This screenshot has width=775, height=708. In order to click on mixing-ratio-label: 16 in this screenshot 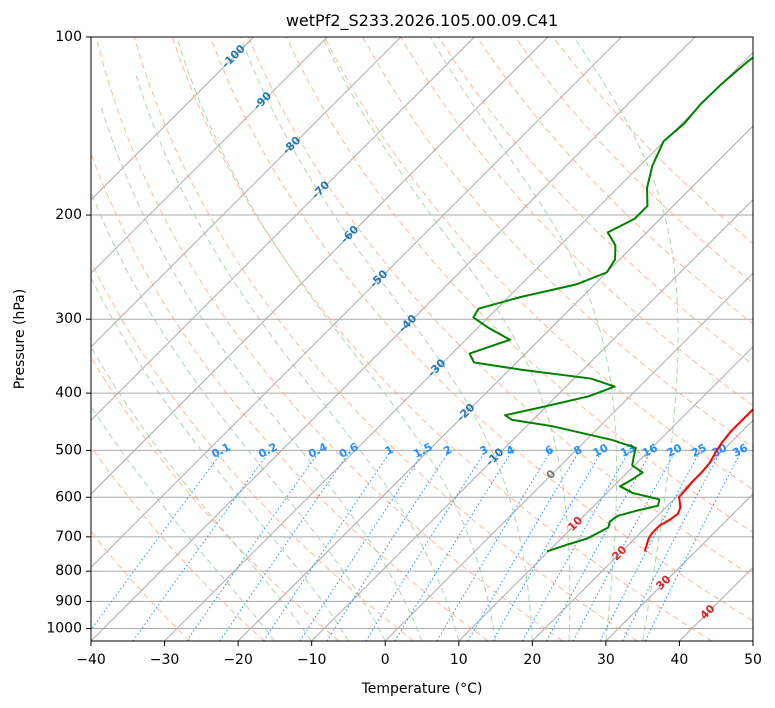, I will do `click(650, 450)`.